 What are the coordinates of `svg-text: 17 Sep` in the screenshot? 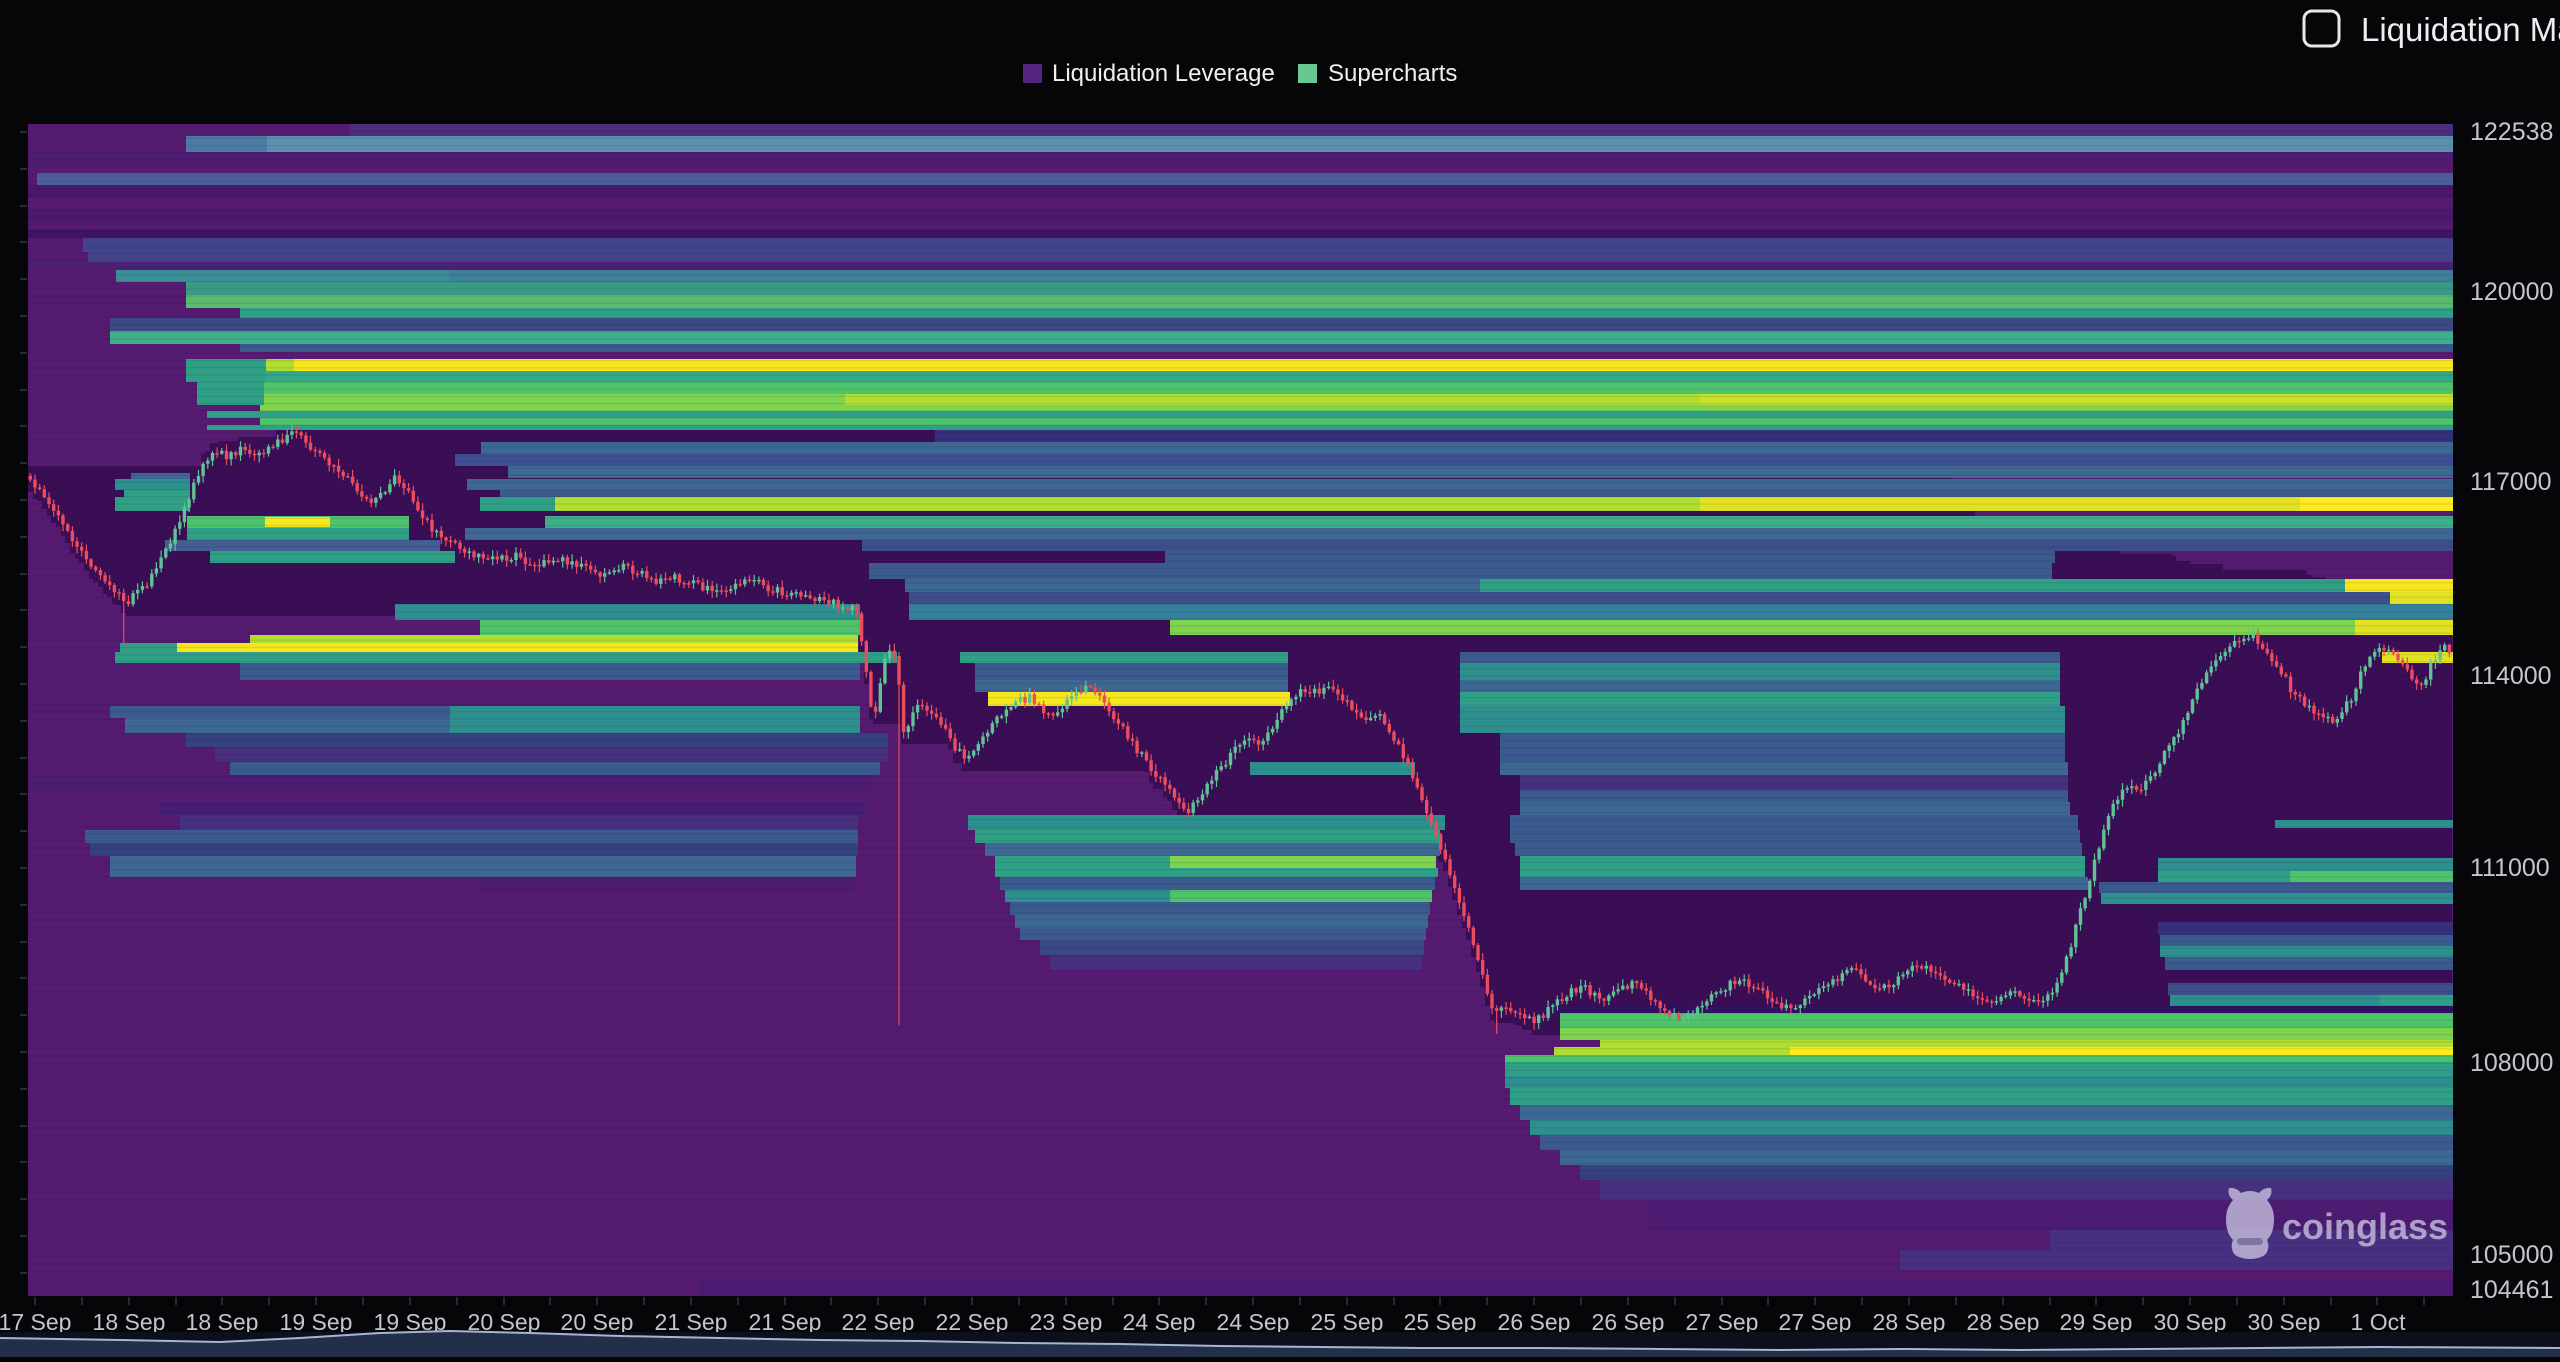 It's located at (35, 1322).